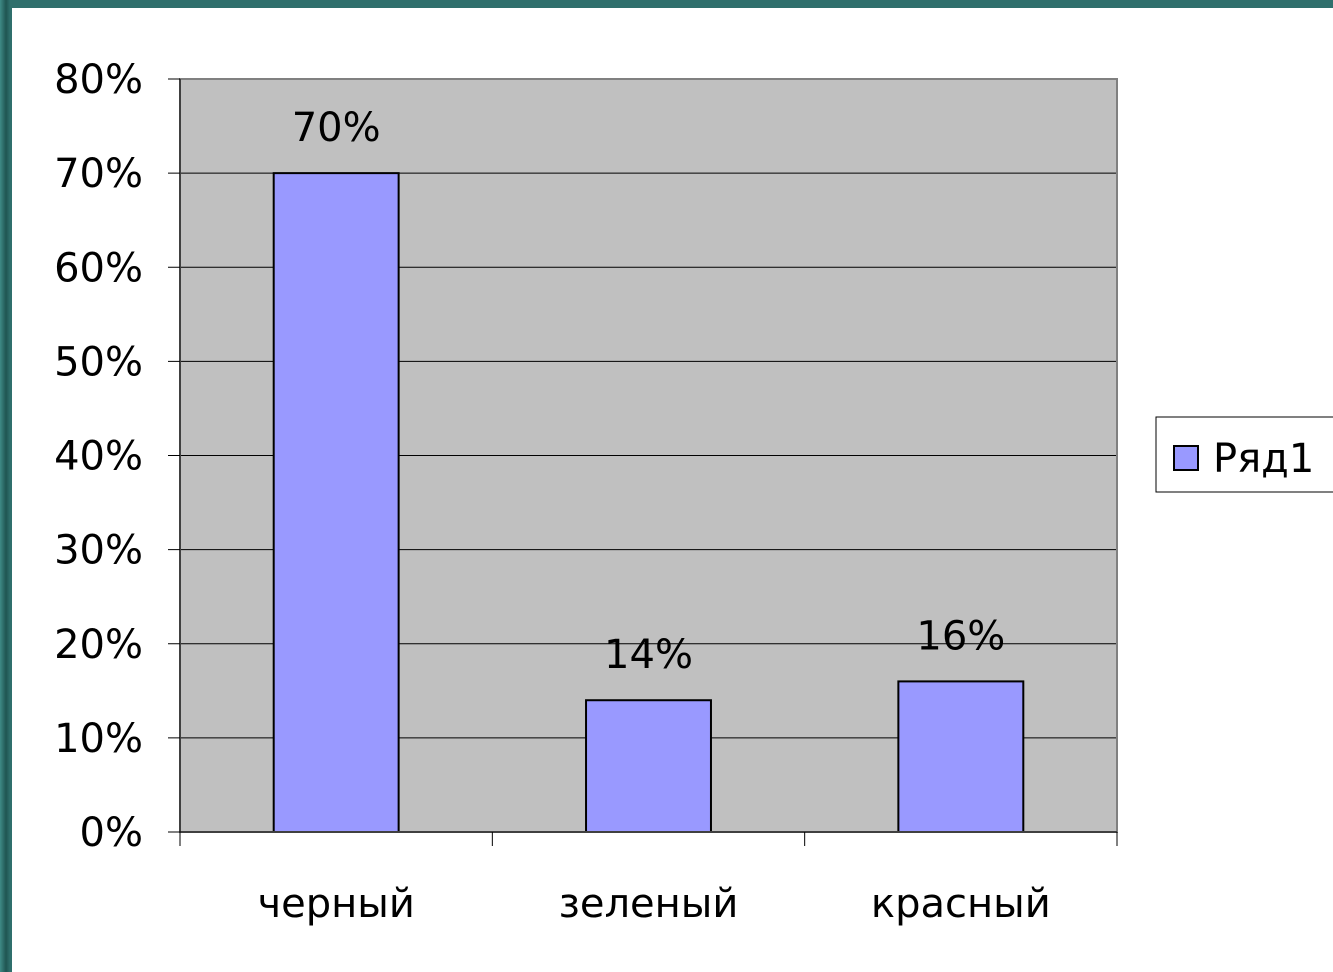 The image size is (1333, 972). What do you see at coordinates (335, 904) in the screenshot?
I see `x-category-label: черный` at bounding box center [335, 904].